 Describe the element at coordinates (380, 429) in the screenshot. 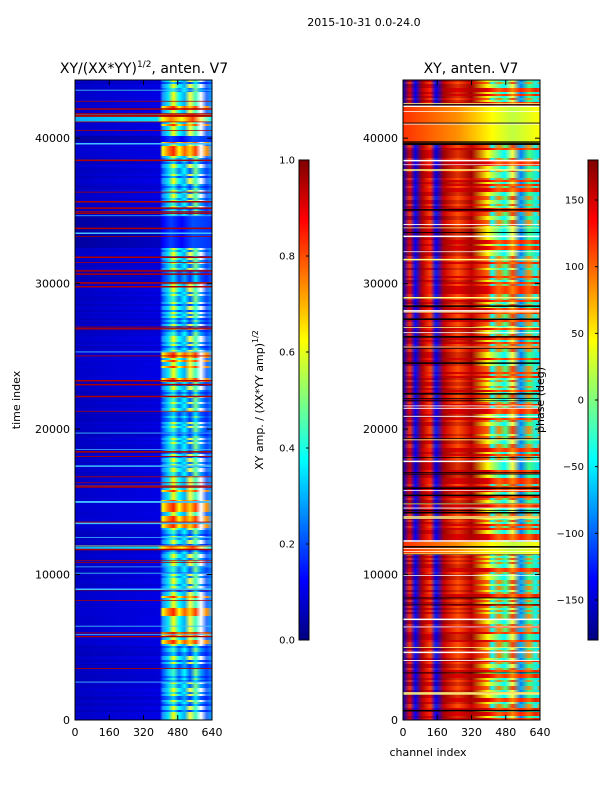

I see `y-tick-label: 20000` at that location.